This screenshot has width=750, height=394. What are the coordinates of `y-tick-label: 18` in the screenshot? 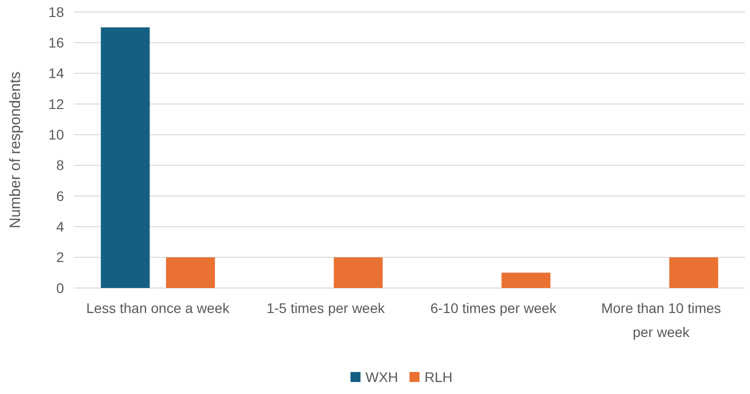 It's located at (56, 12).